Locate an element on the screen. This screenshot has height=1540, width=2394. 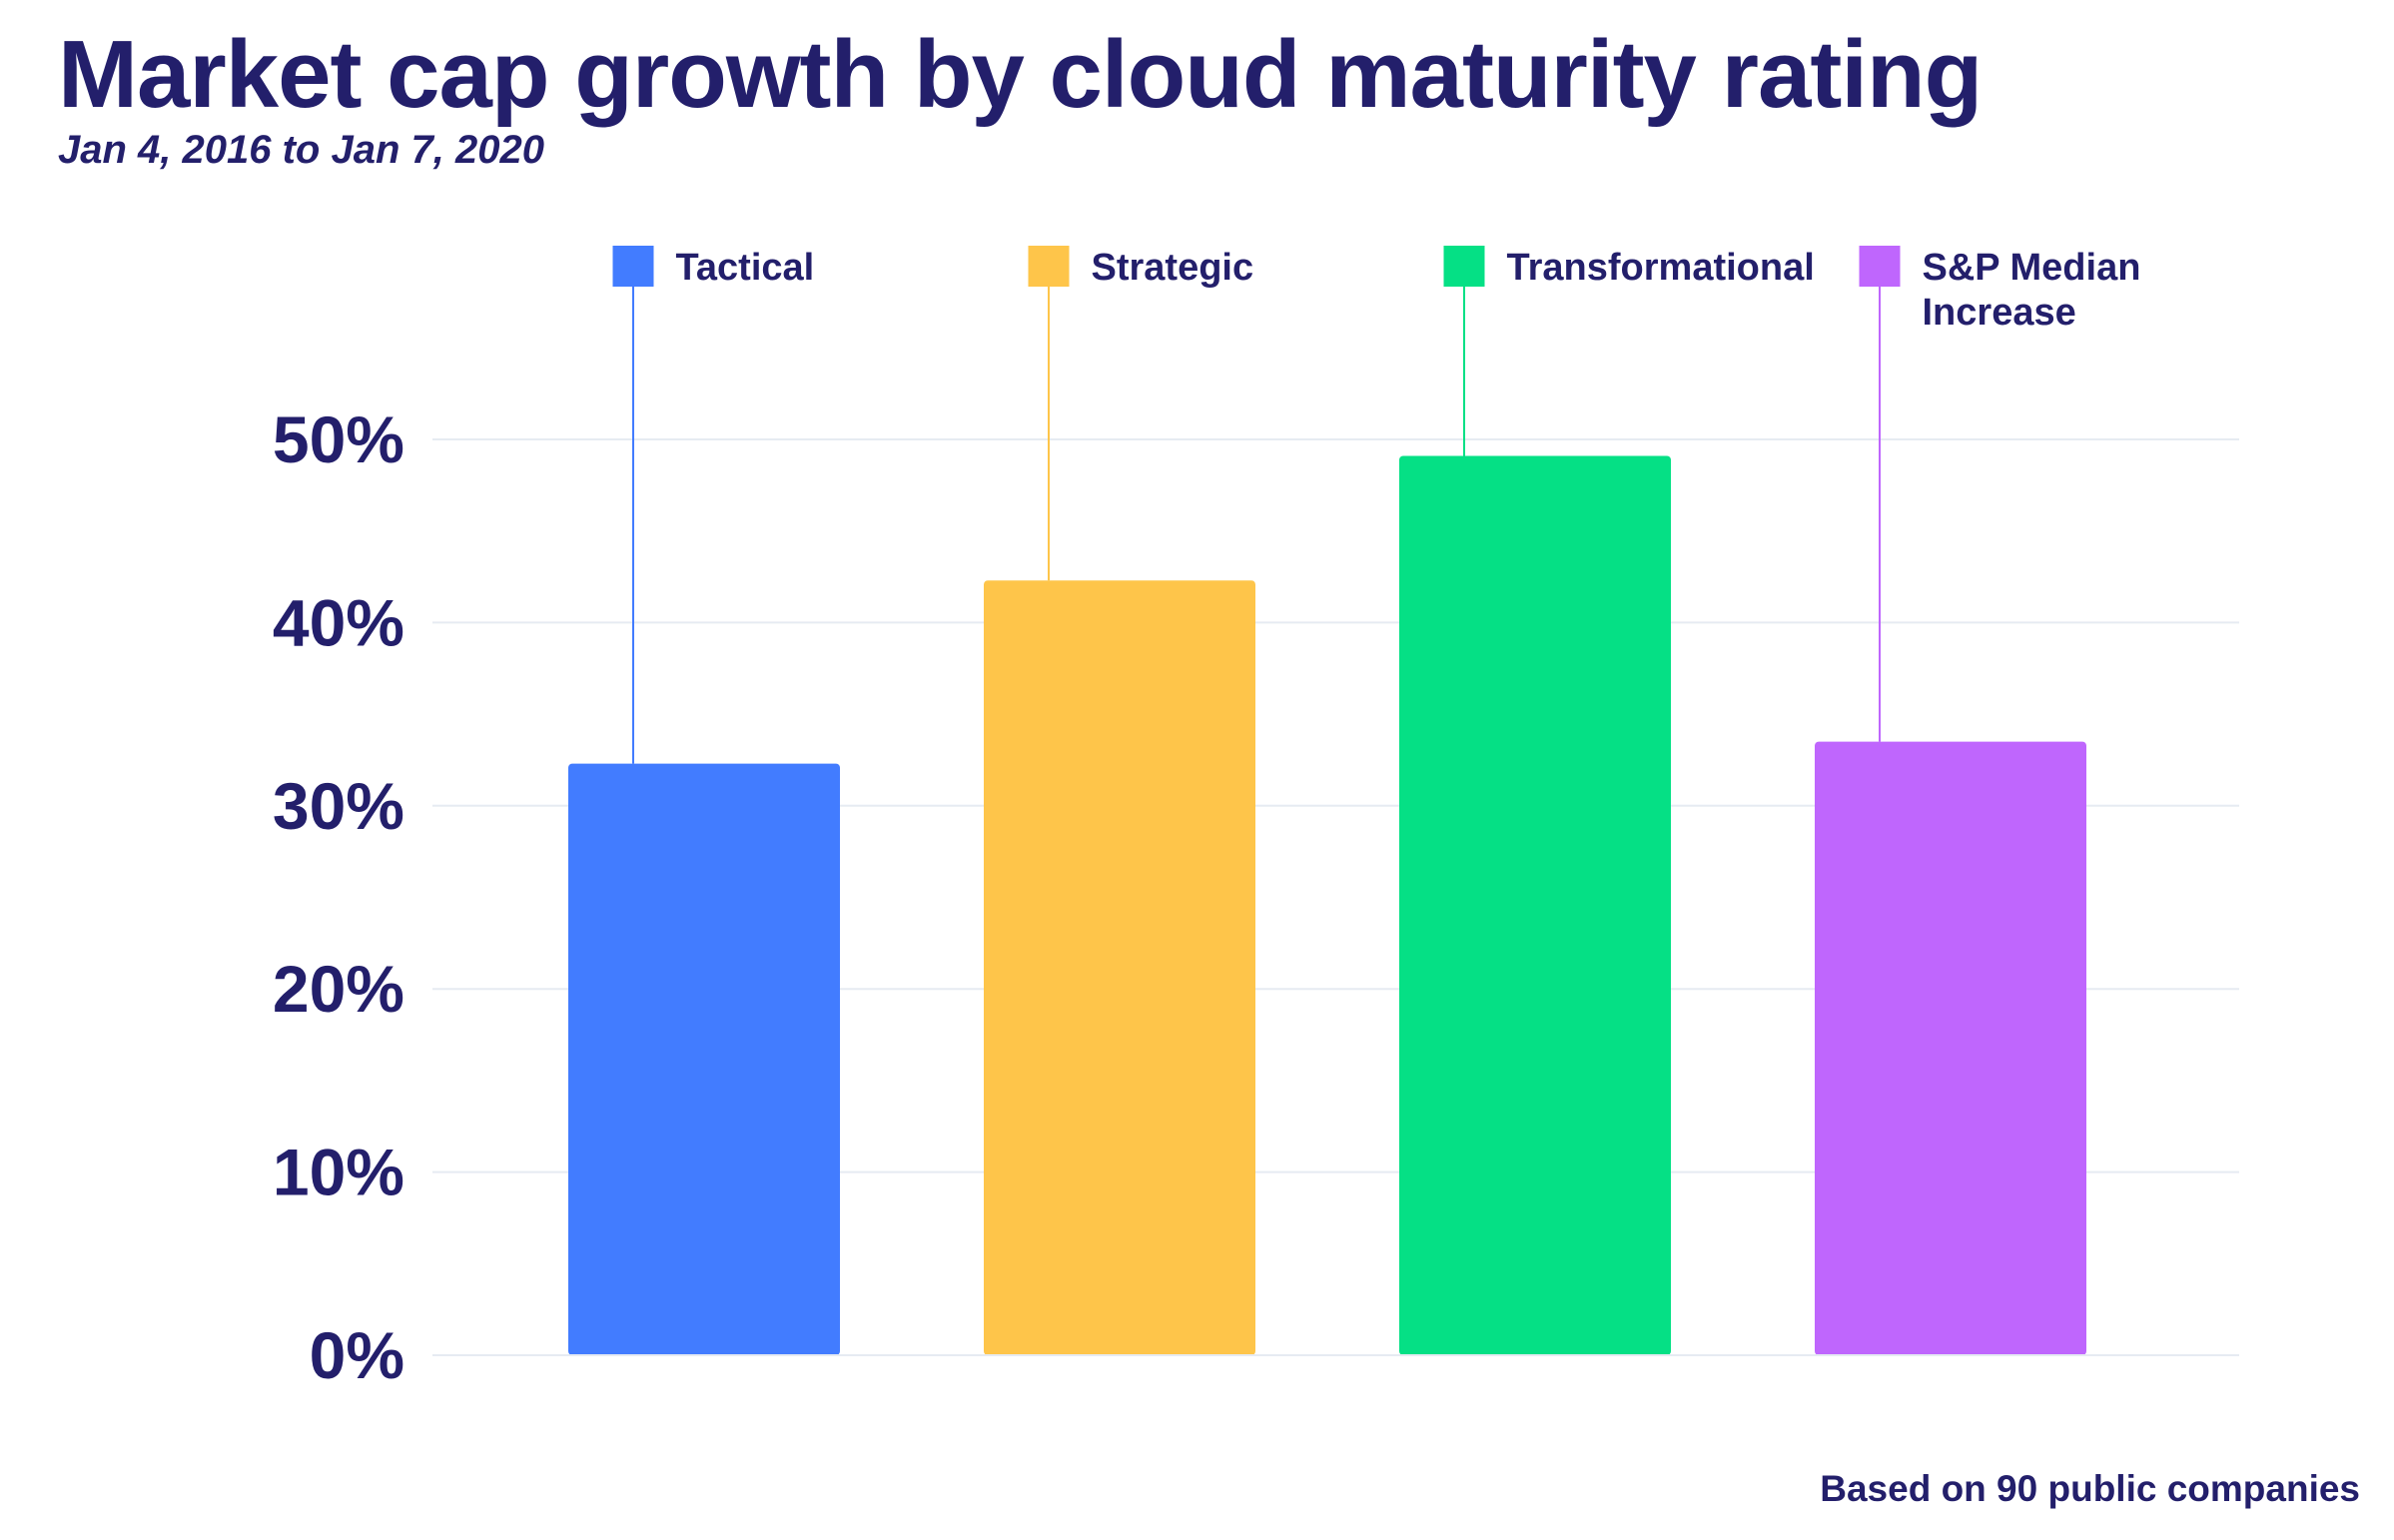
y-tick-label: 0% is located at coordinates (357, 1355).